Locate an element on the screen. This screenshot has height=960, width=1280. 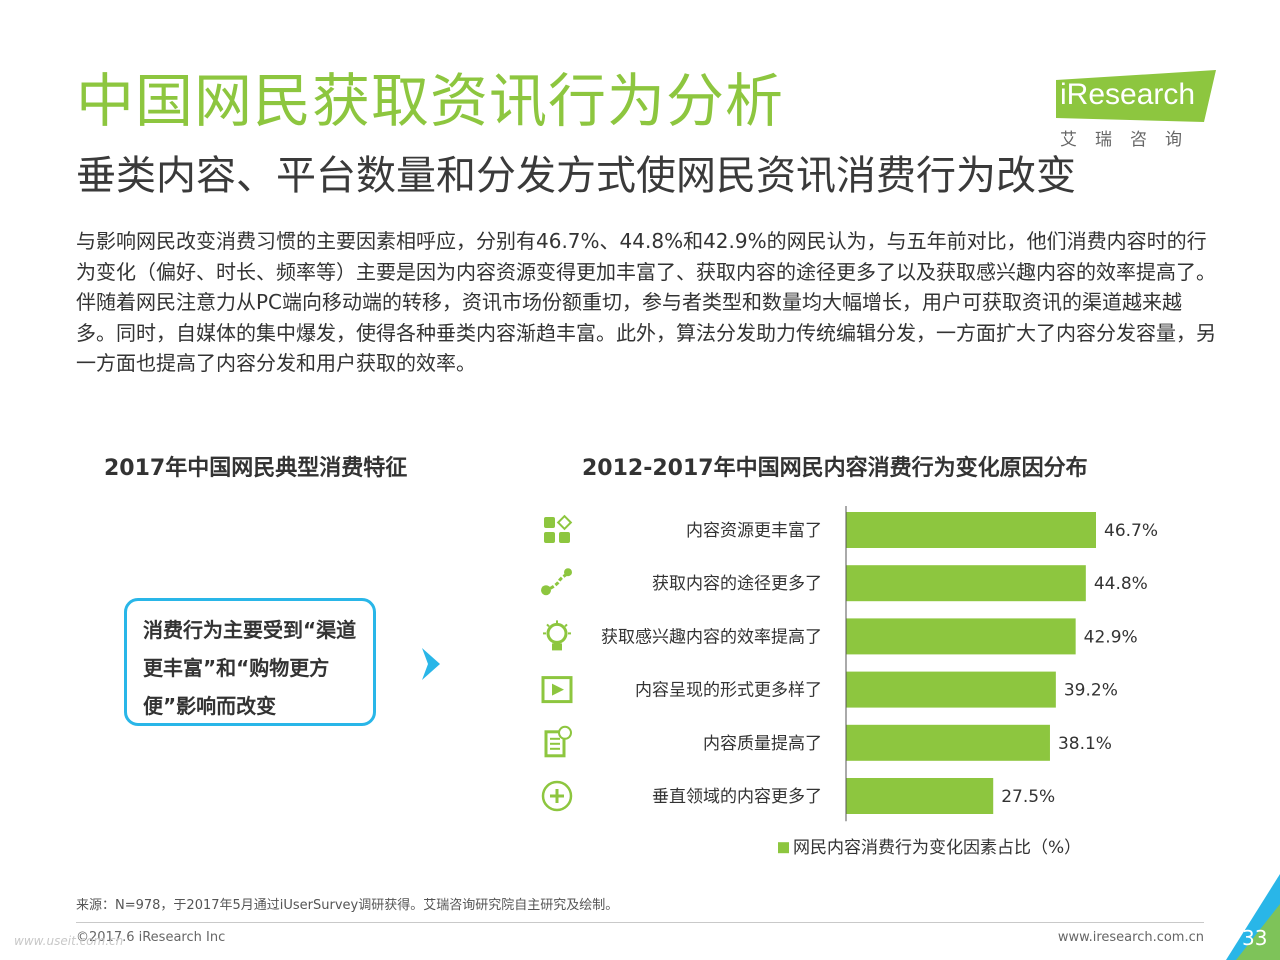
category-label: 内容资源更丰富了 is located at coordinates (754, 531).